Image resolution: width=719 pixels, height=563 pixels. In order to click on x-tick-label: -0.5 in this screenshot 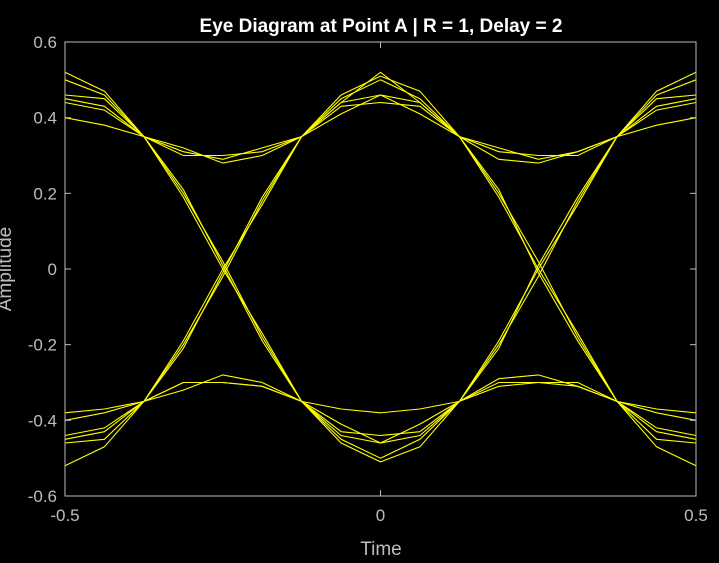, I will do `click(64, 515)`.